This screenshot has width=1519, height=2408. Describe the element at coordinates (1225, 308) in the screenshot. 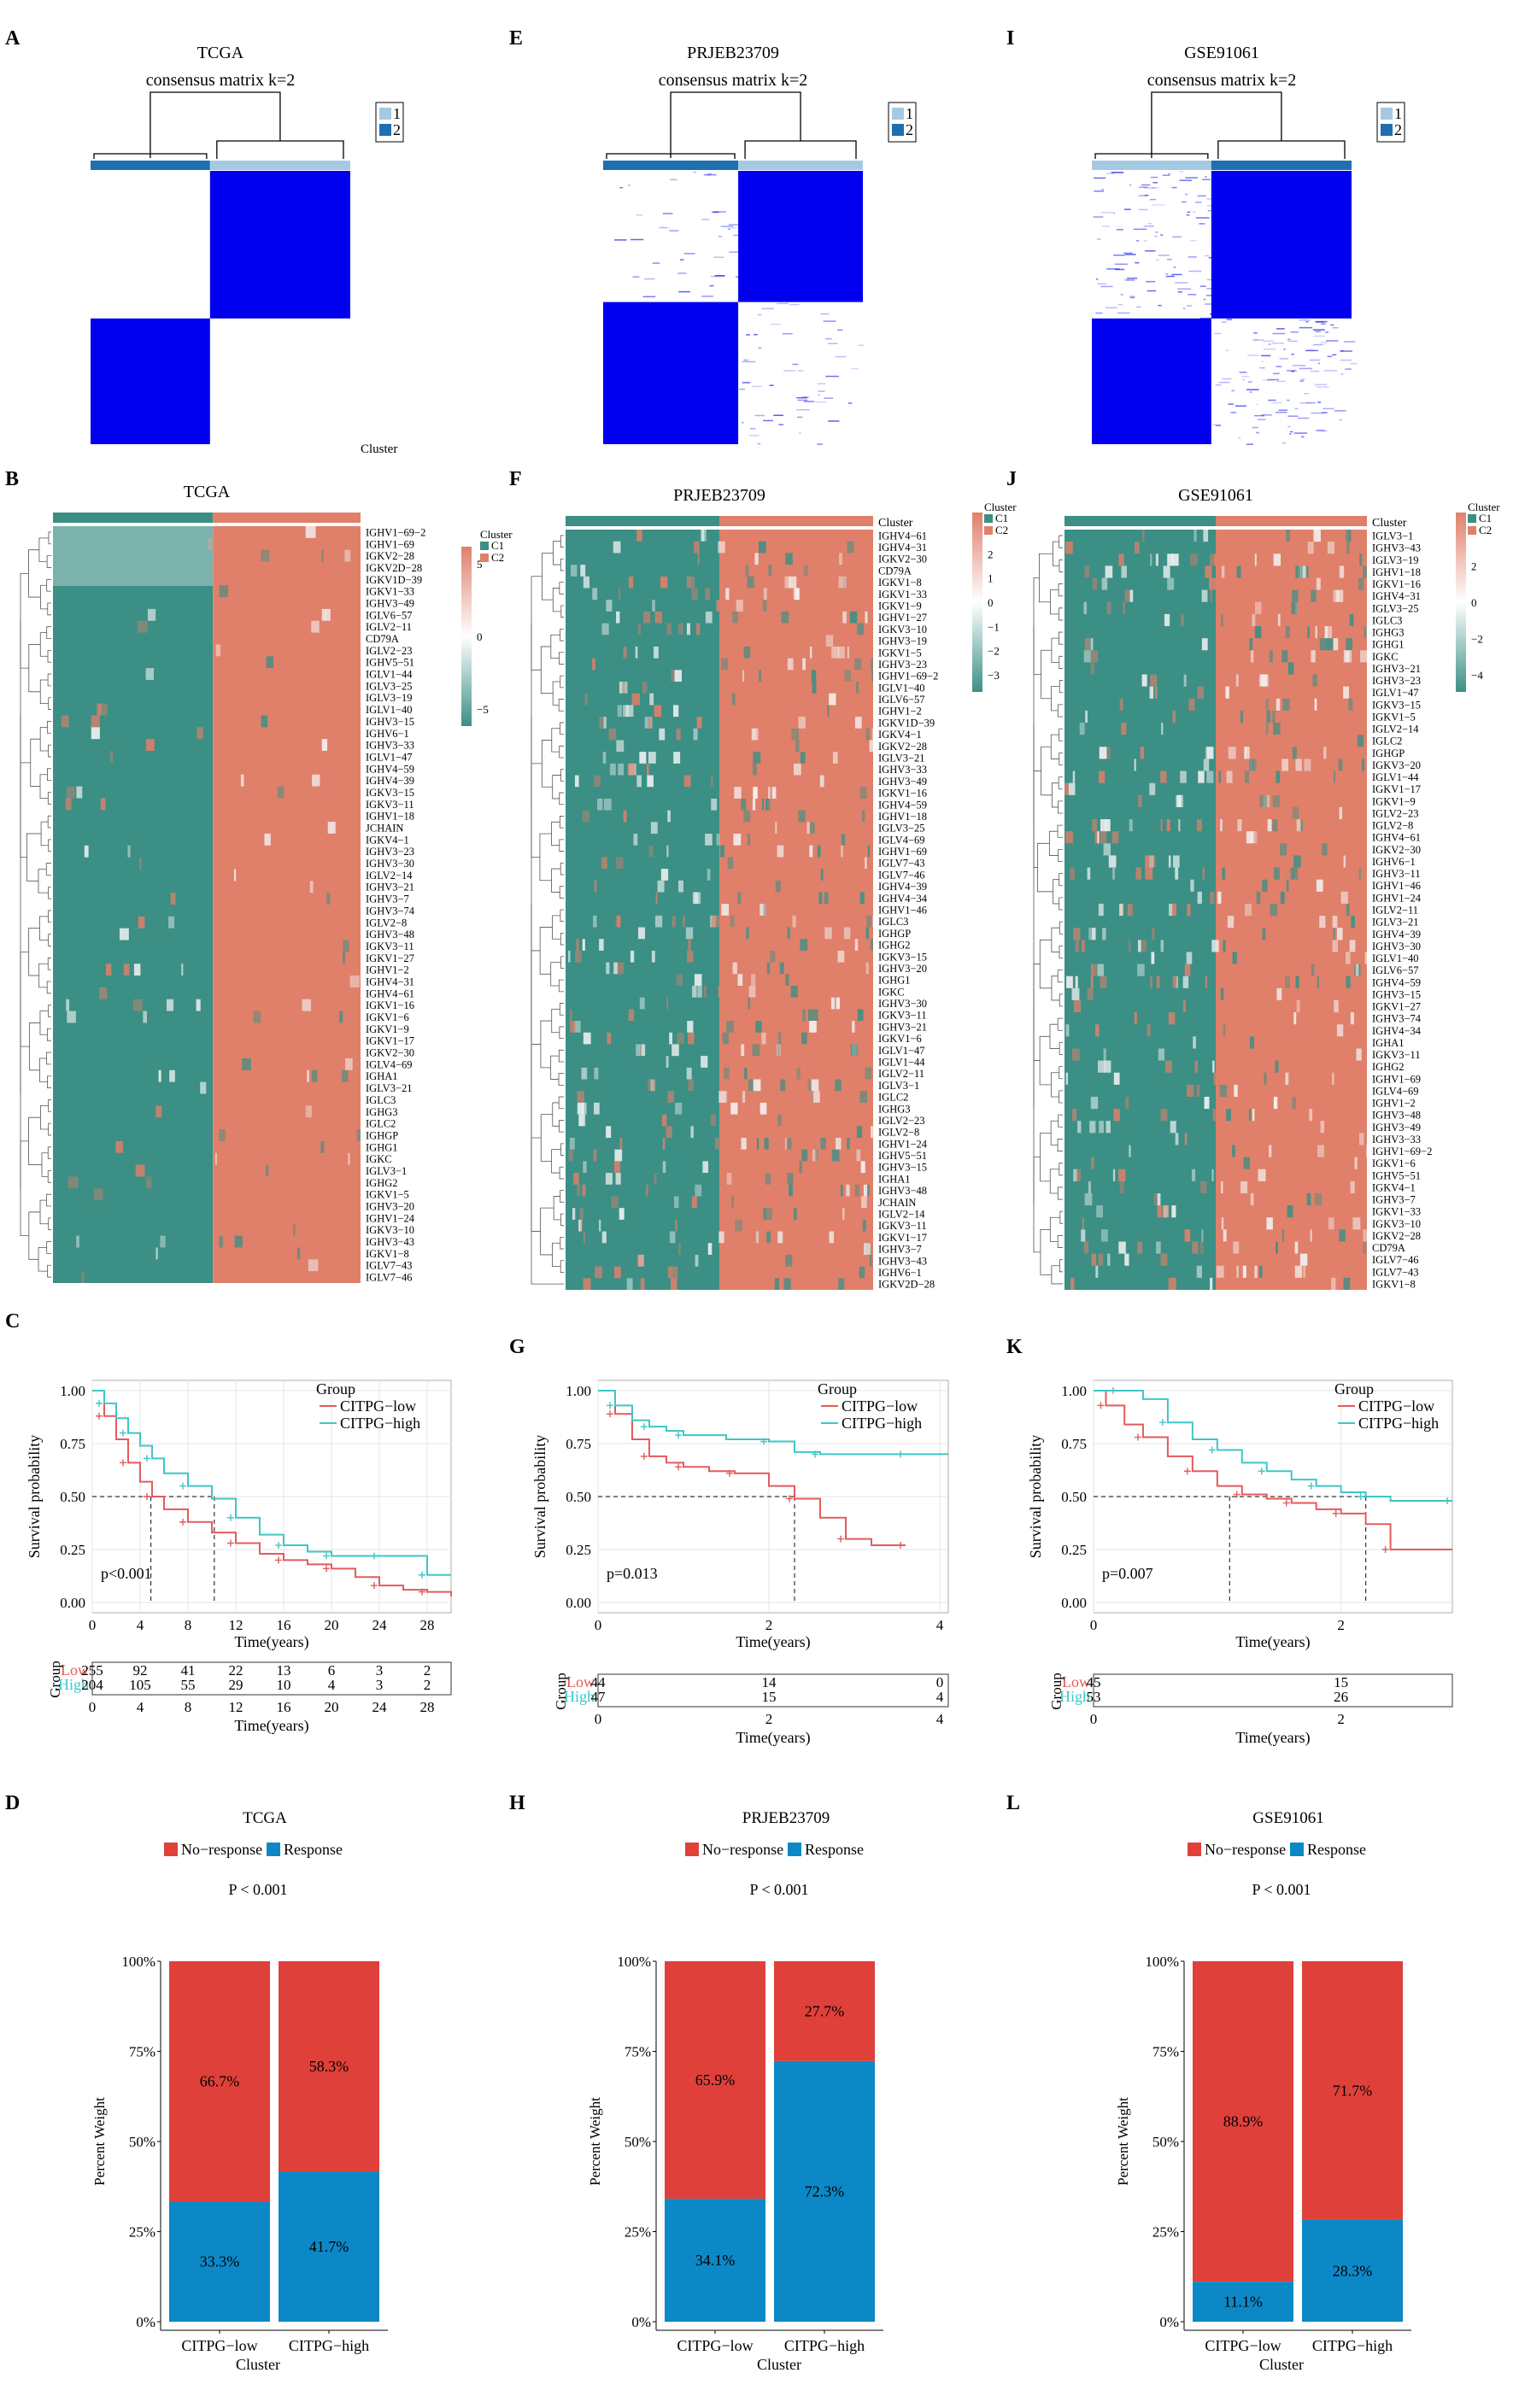

I see `consensus-matrix` at that location.